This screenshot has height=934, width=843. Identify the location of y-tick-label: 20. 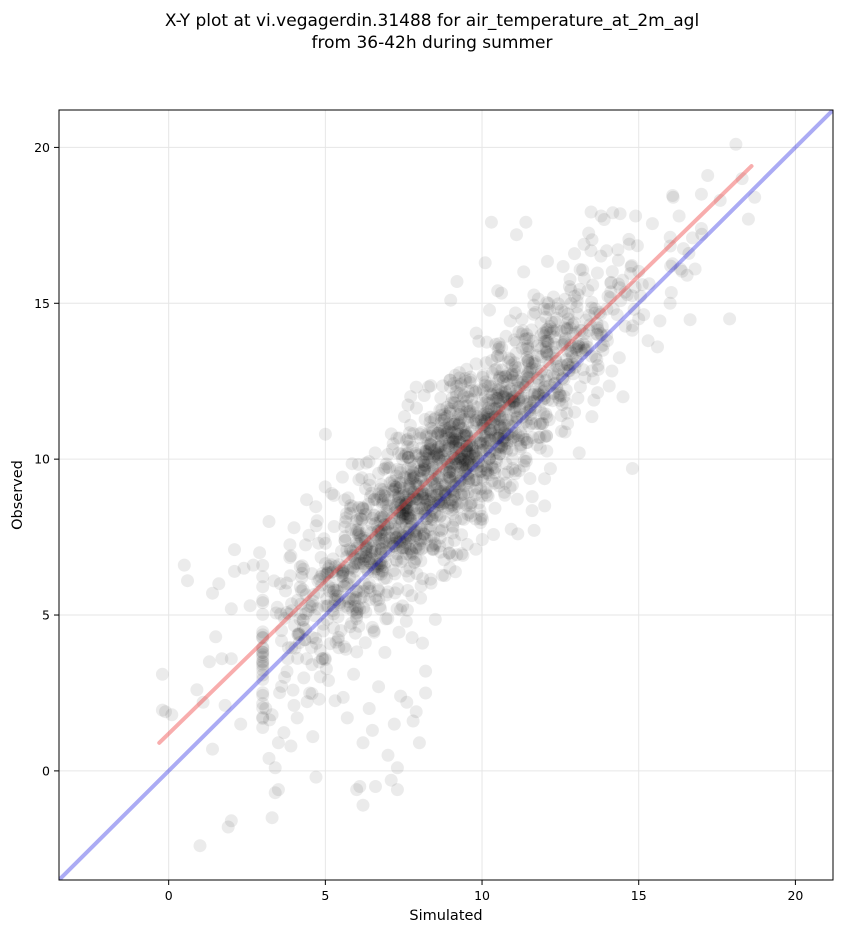
(42, 147).